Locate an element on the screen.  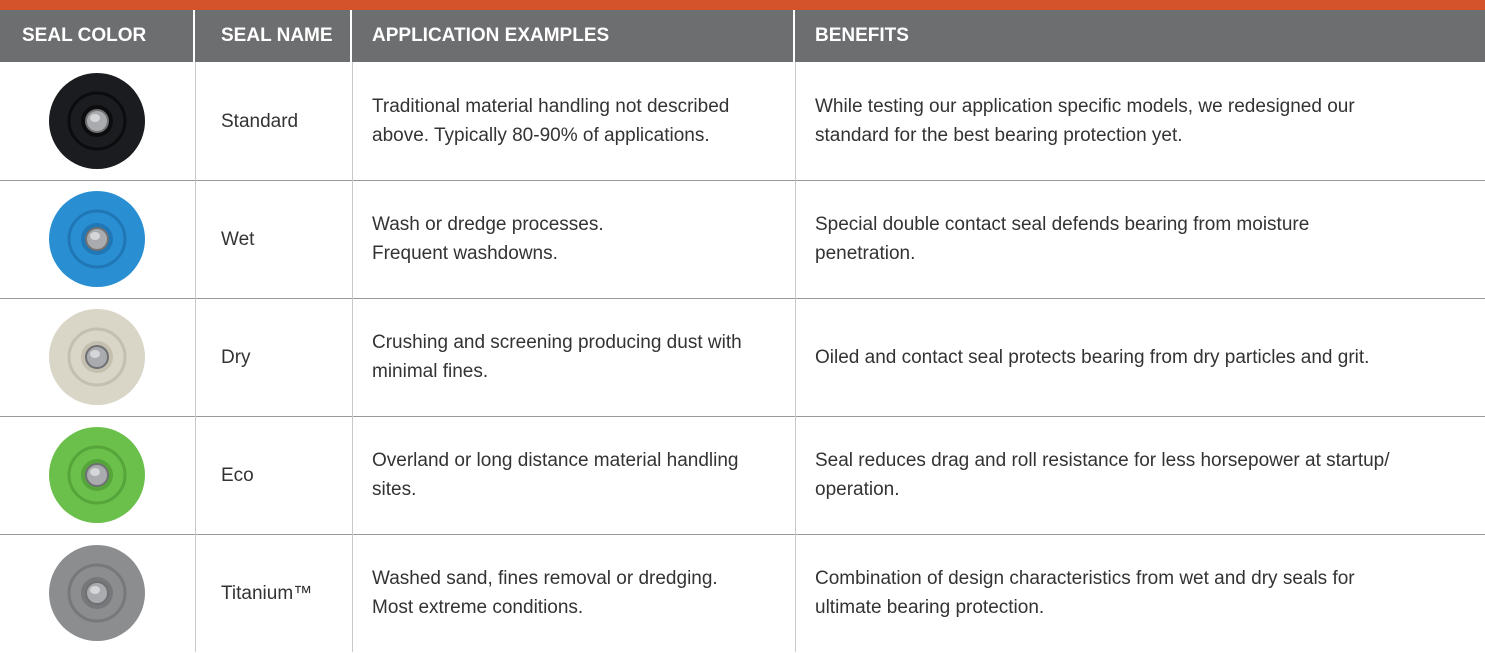
column-header: BENEFITS is located at coordinates (1140, 36).